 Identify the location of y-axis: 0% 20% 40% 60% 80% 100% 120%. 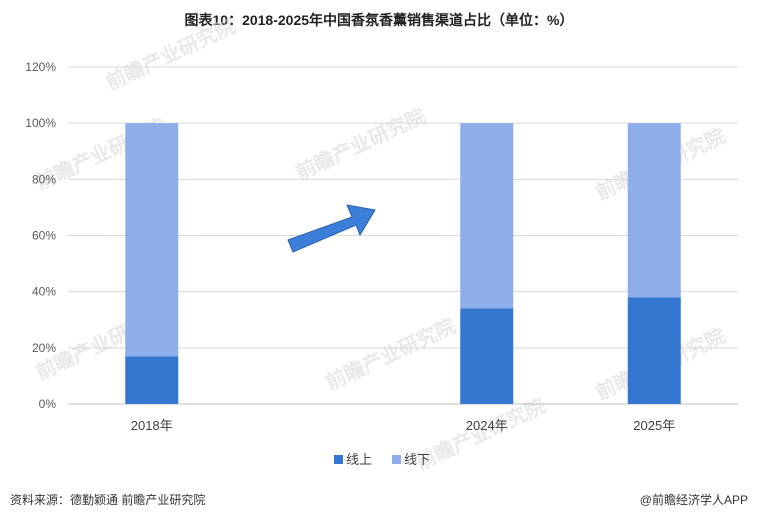
(40, 235).